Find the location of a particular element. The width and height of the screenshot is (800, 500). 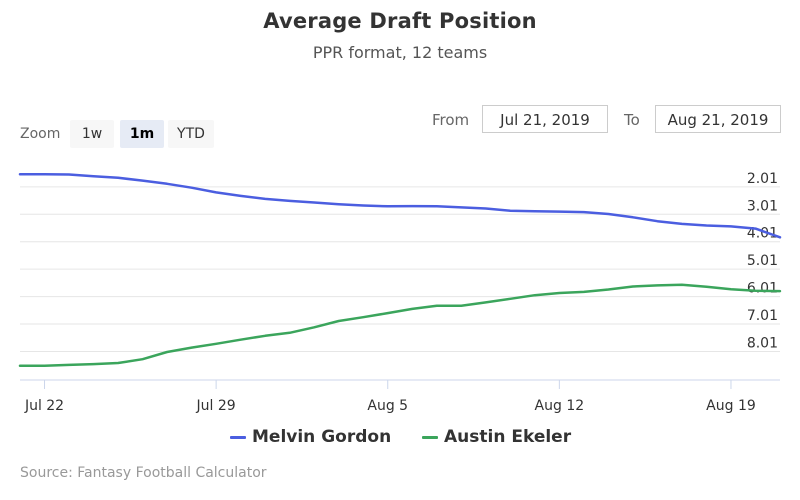

legend-label-austin-ekeler: Austin Ekeler is located at coordinates (508, 437).